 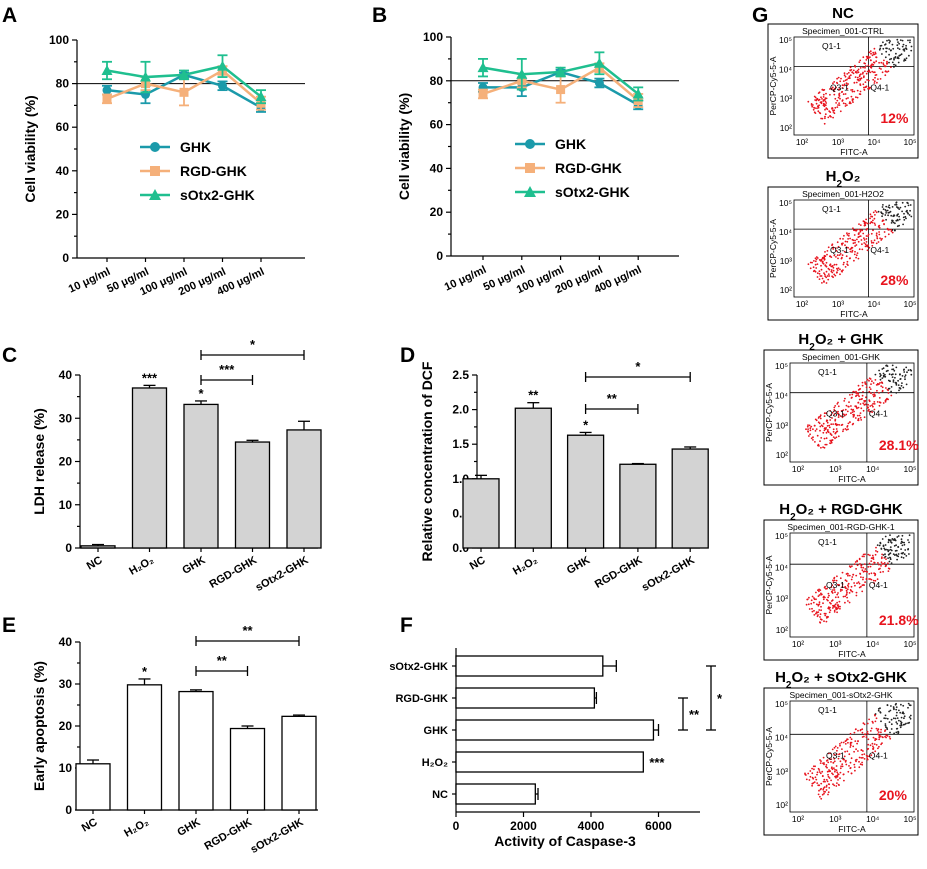 What do you see at coordinates (592, 192) in the screenshot?
I see `legend-label-sotx2-ghk: sOtx2-GHK` at bounding box center [592, 192].